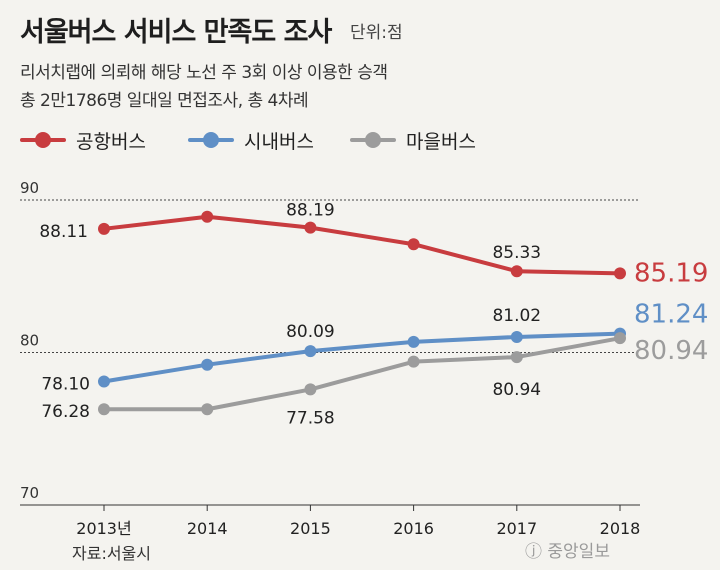 Image resolution: width=720 pixels, height=570 pixels. I want to click on subtitle-line-2: 총 2만1786명 일대일 면접조사, 총 4차례, so click(164, 101).